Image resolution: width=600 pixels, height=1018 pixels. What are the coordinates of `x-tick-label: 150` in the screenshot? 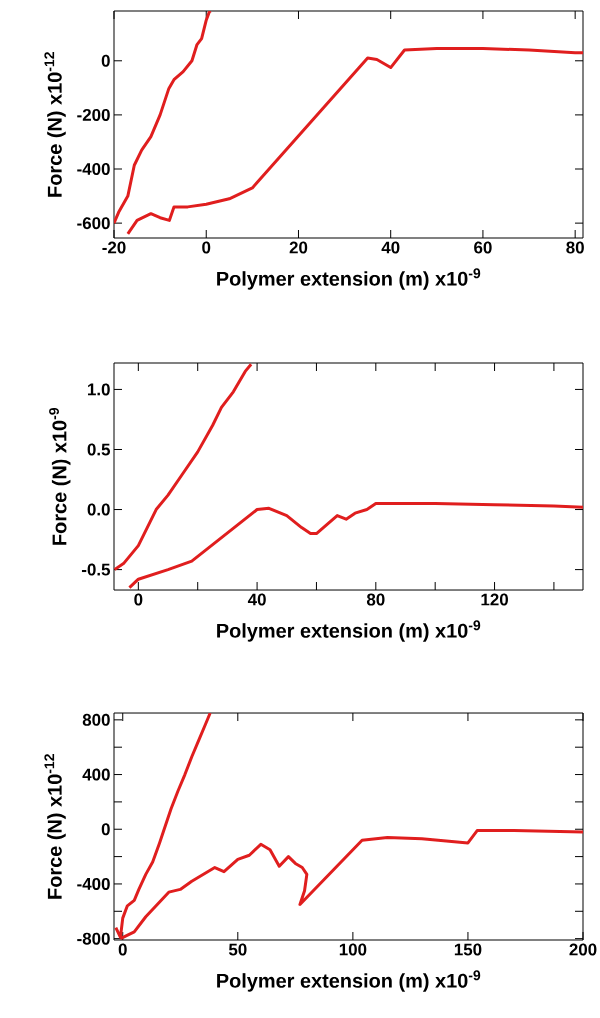 It's located at (468, 949).